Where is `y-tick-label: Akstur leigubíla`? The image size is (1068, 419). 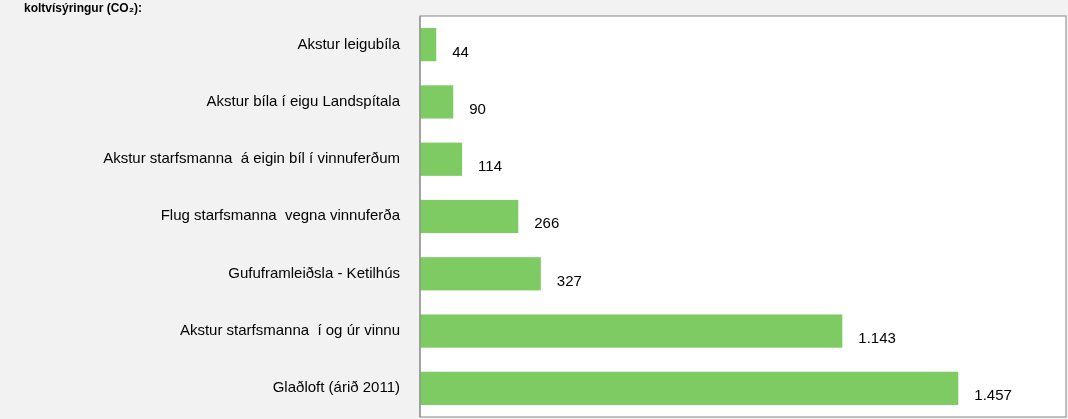 y-tick-label: Akstur leigubíla is located at coordinates (349, 43).